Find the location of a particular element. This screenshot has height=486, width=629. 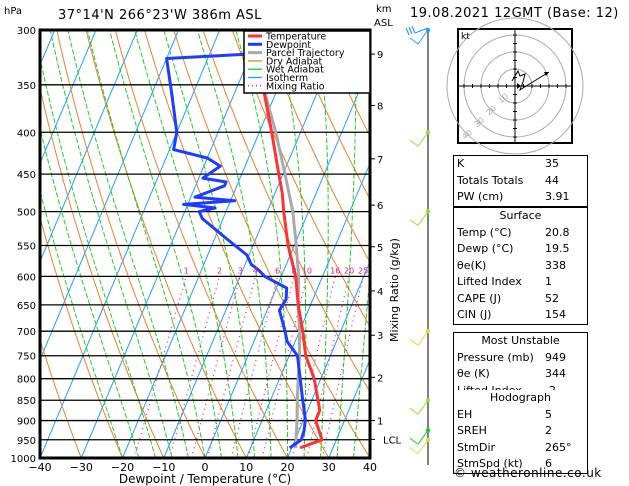

legend-label: Parcel Trajectory is located at coordinates (305, 53).